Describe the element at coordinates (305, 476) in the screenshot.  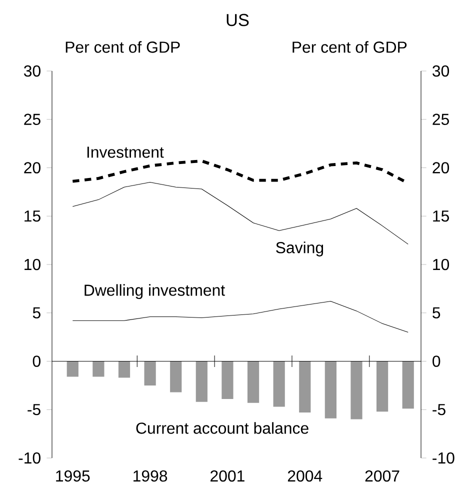
I see `x-tick-label: 2004` at that location.